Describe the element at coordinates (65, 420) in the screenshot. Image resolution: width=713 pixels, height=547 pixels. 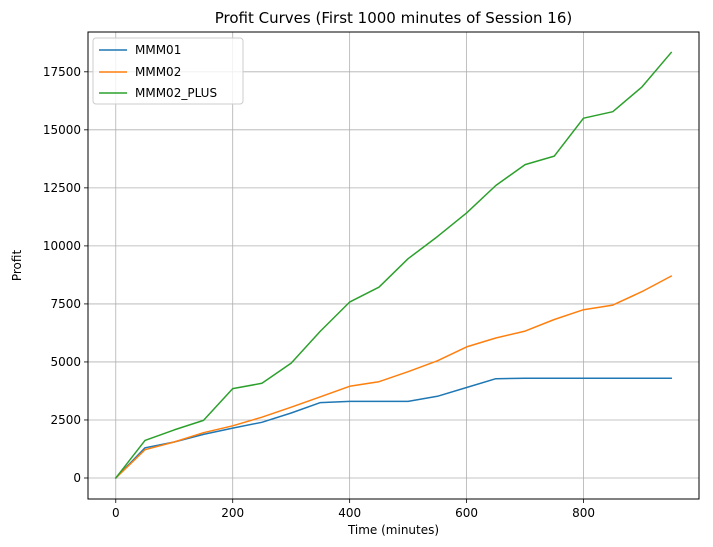
I see `y-tick-label: 2500` at that location.